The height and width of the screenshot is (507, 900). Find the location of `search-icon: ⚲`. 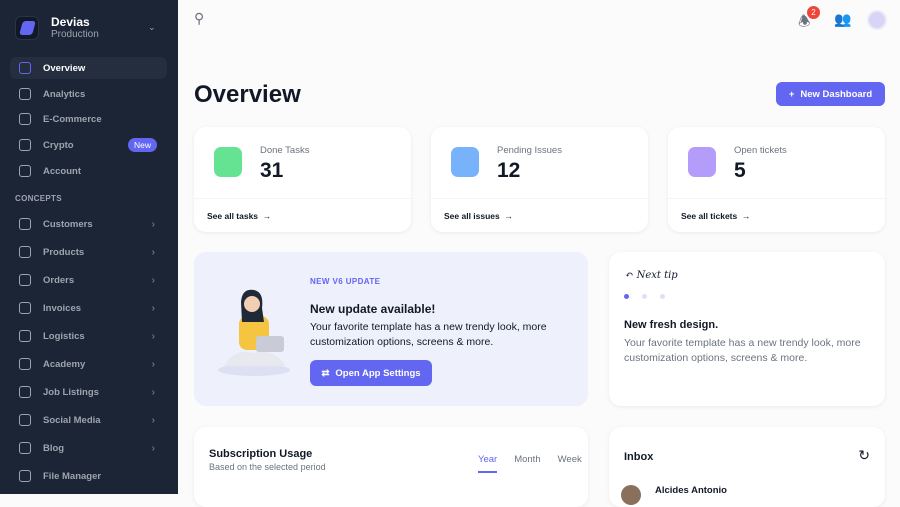

search-icon: ⚲ is located at coordinates (199, 18).